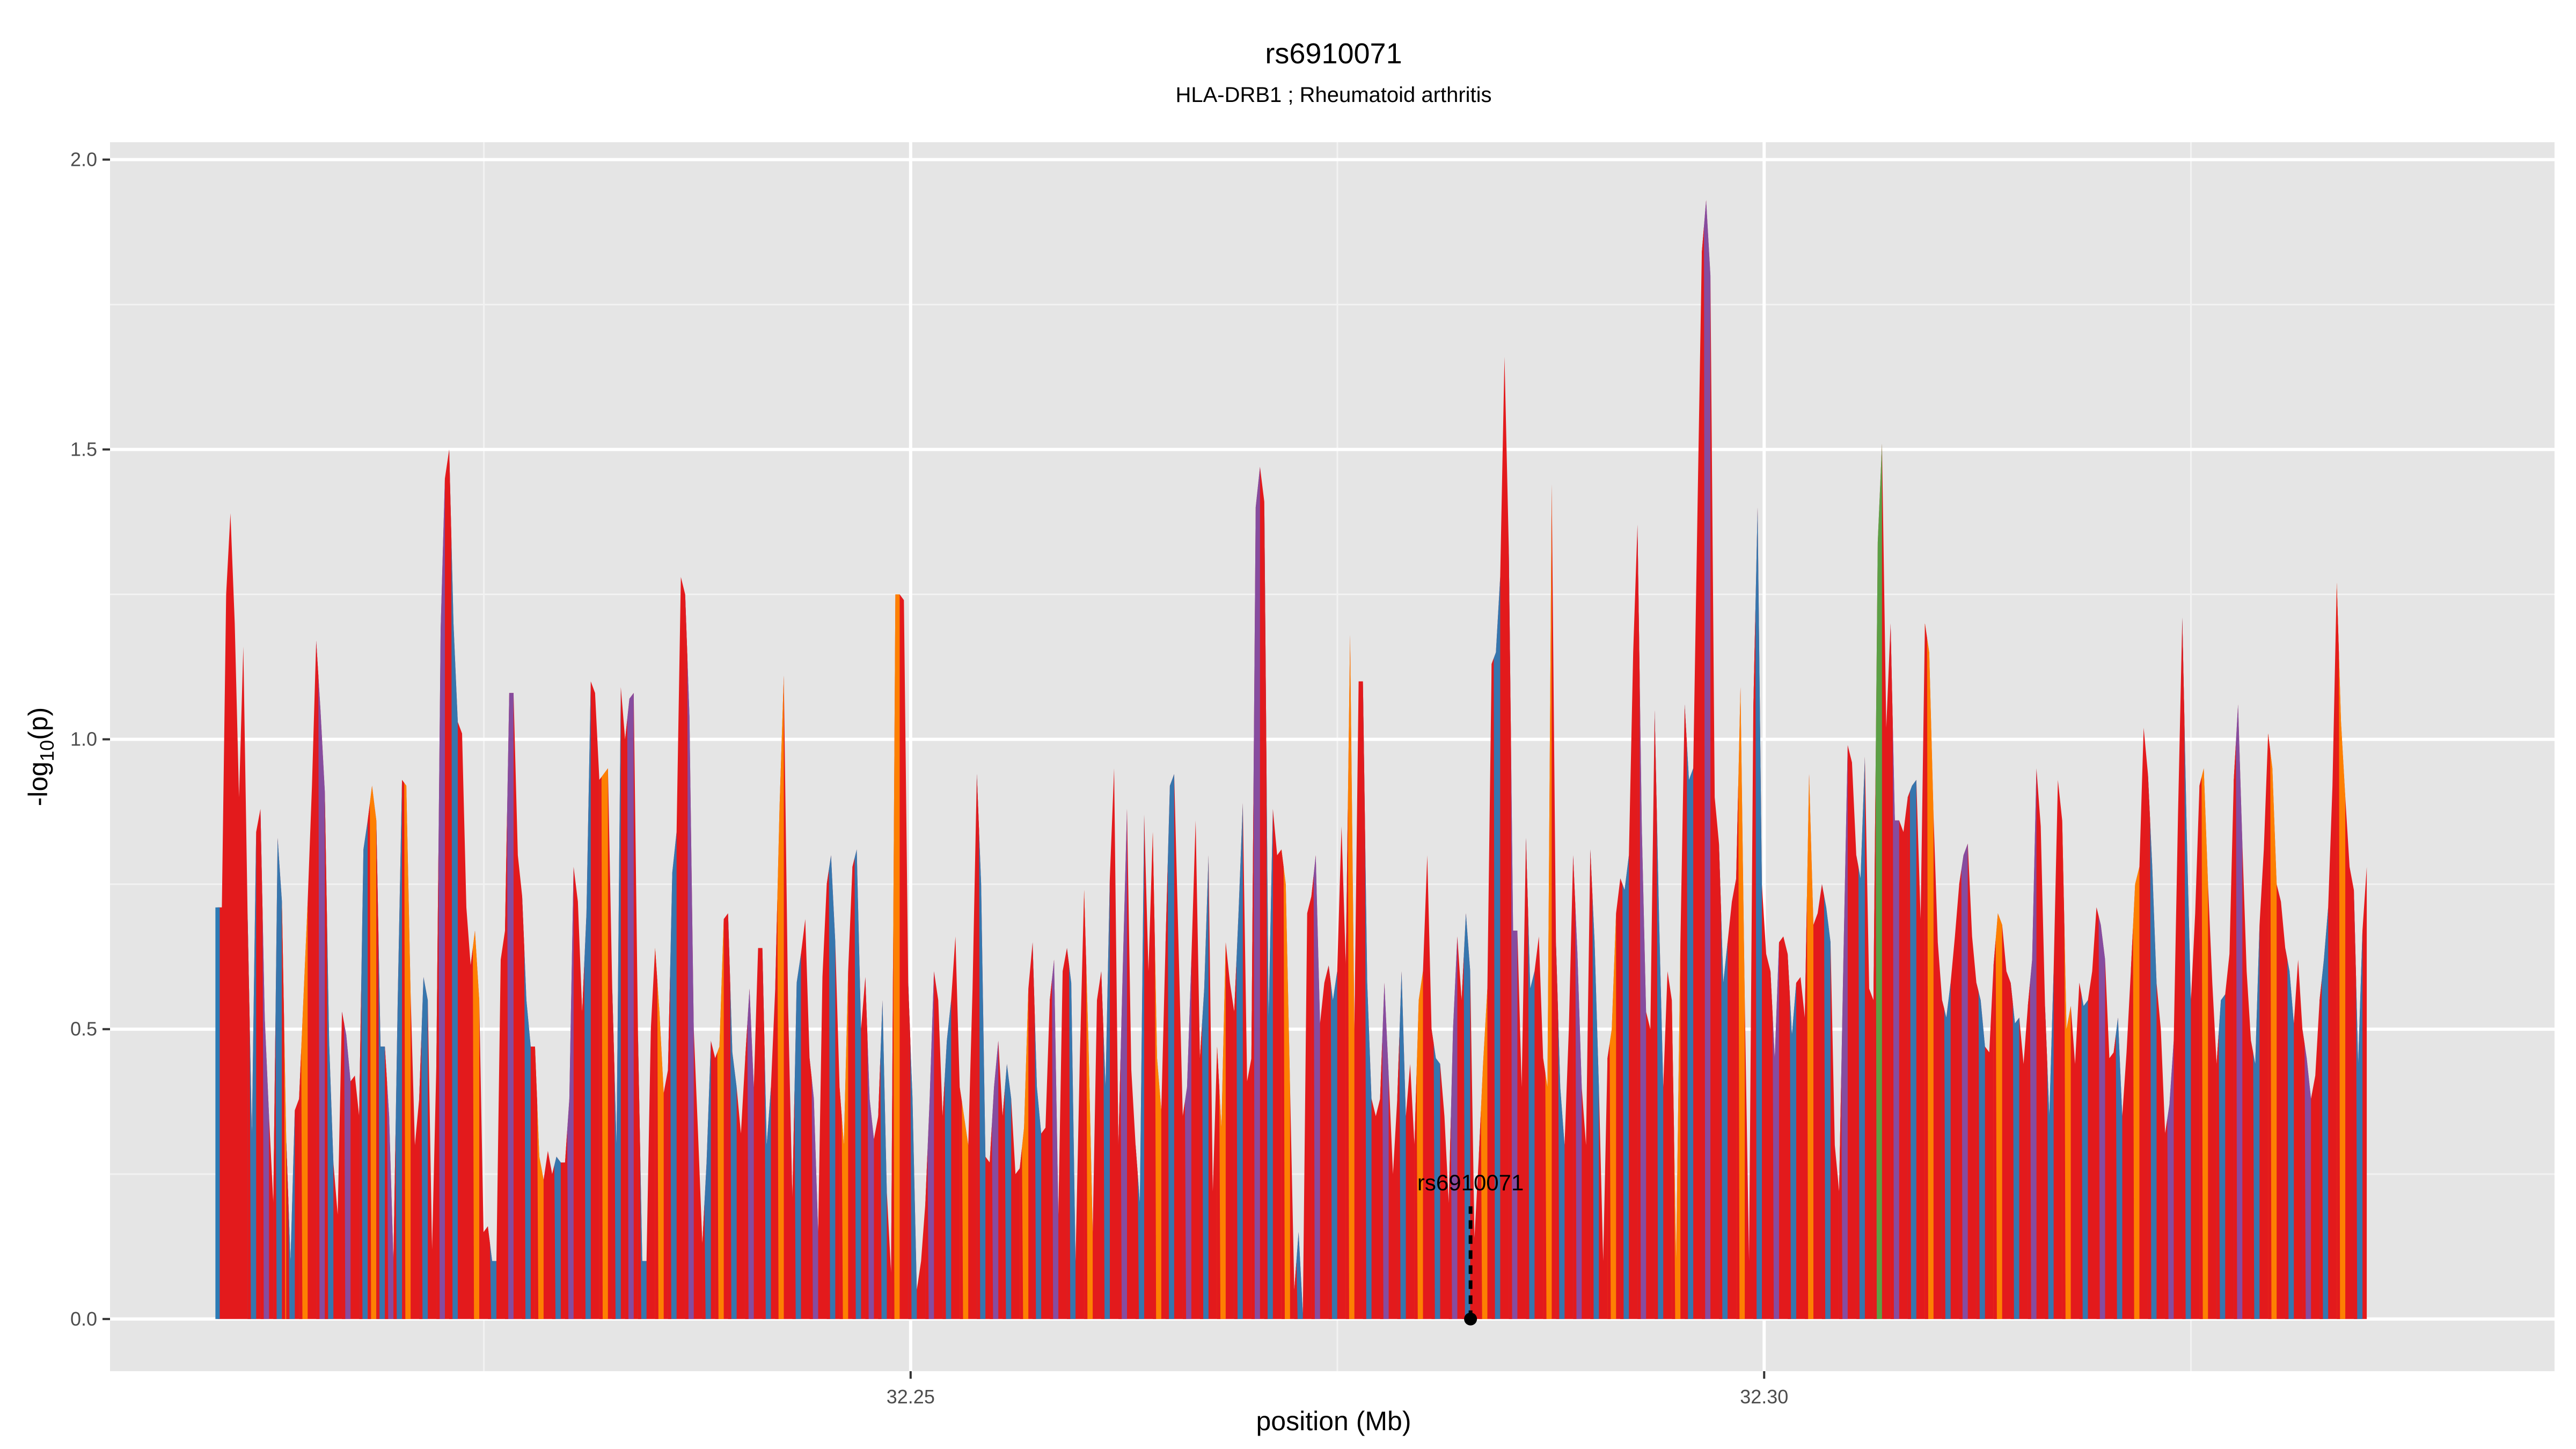 This screenshot has height=1449, width=2576. I want to click on y-axis-title-subscript: 10, so click(47, 751).